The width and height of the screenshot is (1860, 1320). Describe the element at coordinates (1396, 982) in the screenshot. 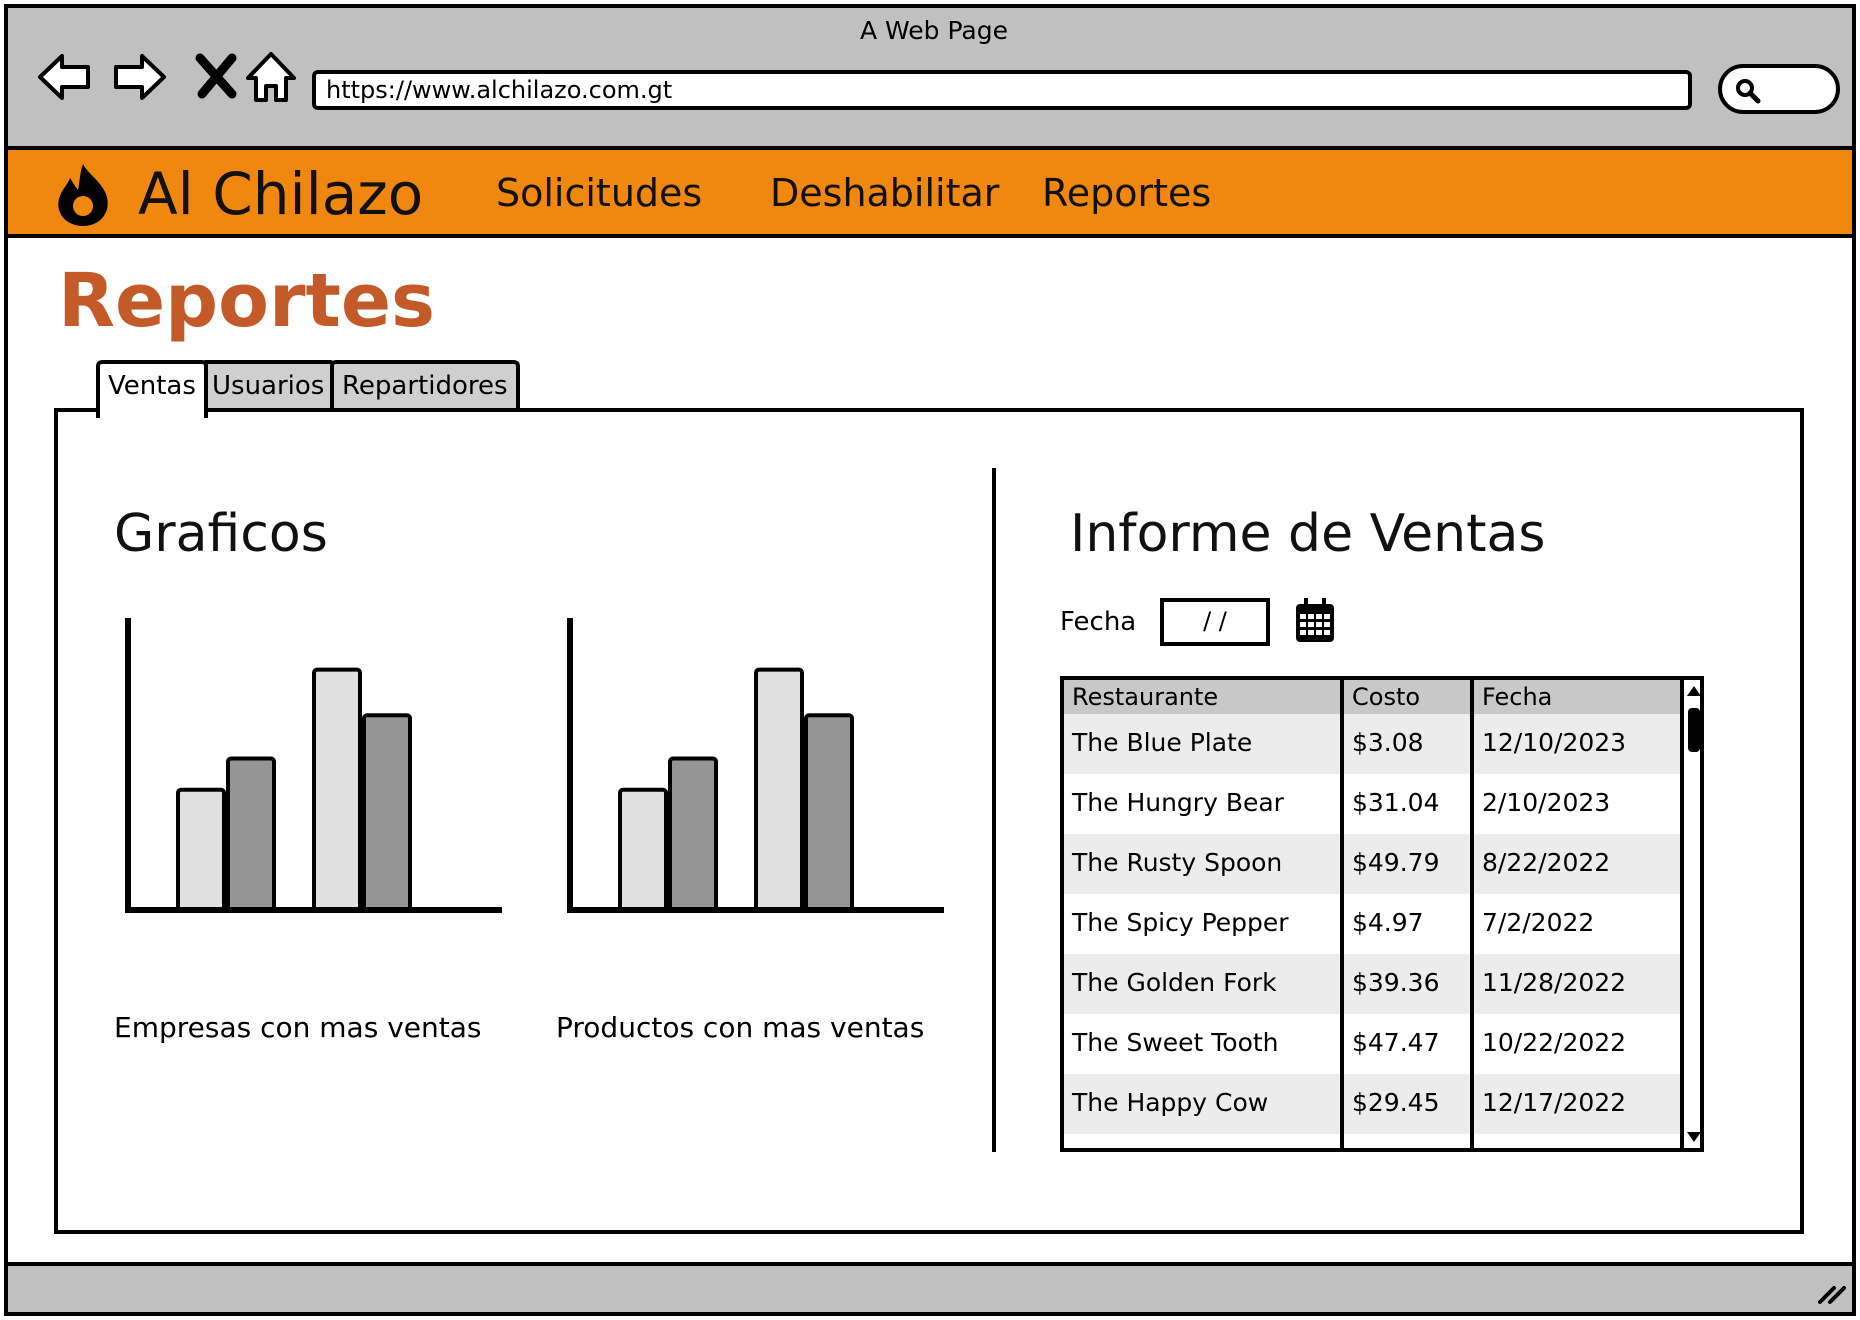

I see `cell-costo: $39.36` at that location.